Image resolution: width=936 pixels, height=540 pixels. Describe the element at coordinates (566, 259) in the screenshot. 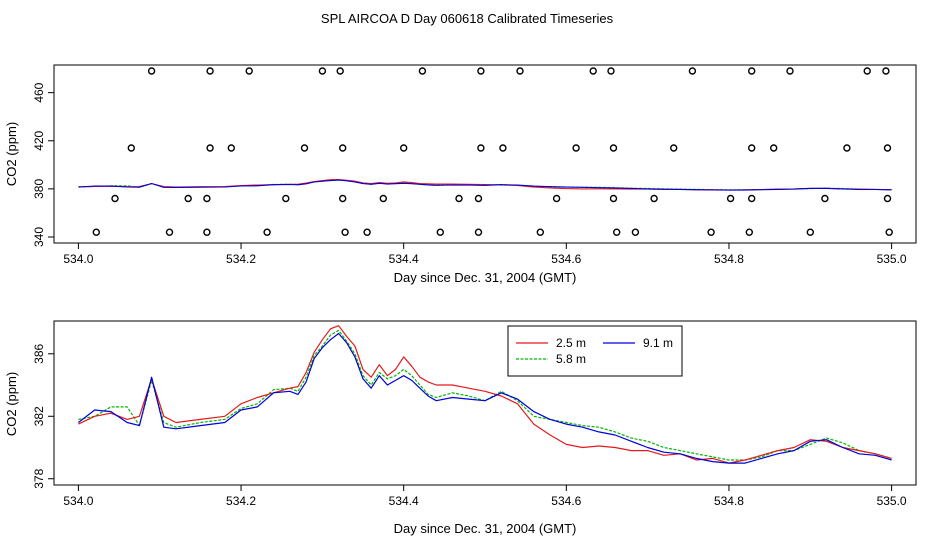

I see `x-tick-label: 534.6` at that location.